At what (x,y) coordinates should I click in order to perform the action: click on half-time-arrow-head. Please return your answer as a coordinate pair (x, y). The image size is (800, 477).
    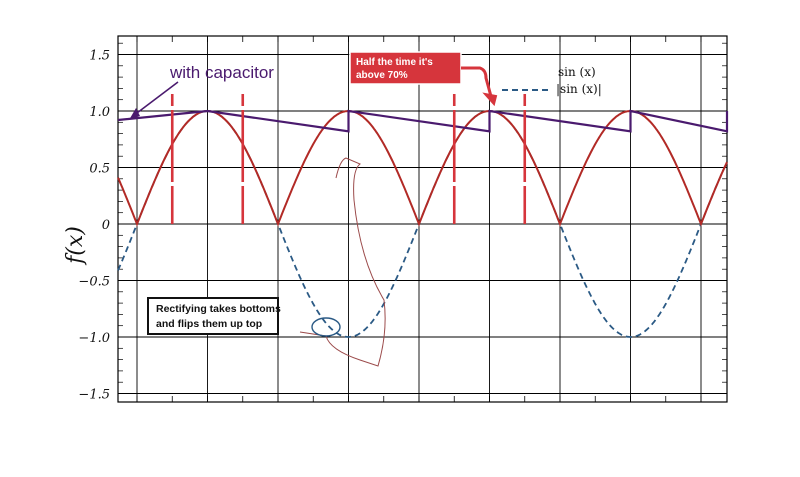
    Looking at the image, I should click on (490, 99).